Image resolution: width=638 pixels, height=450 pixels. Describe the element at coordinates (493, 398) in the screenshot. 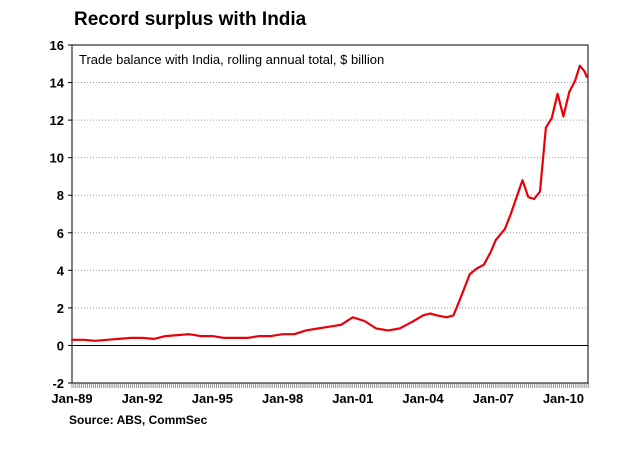

I see `x-tick-label: Jan-07` at that location.